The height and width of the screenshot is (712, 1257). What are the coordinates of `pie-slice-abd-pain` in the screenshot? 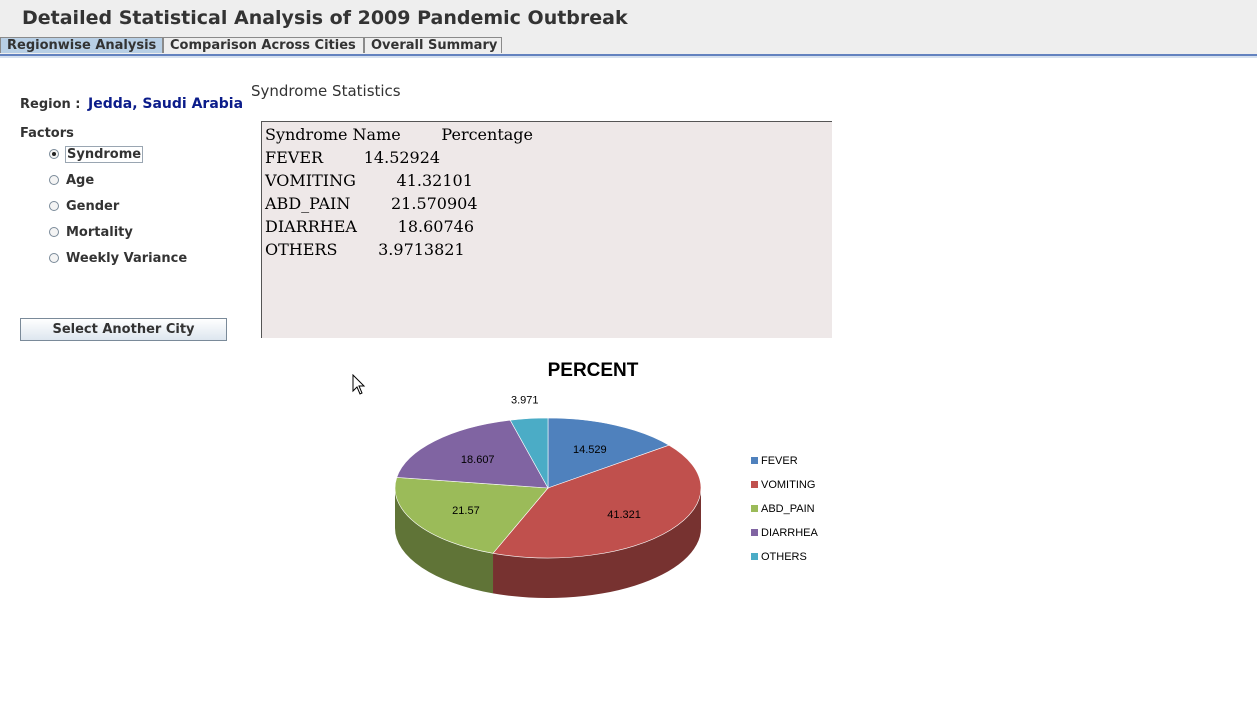 It's located at (471, 515).